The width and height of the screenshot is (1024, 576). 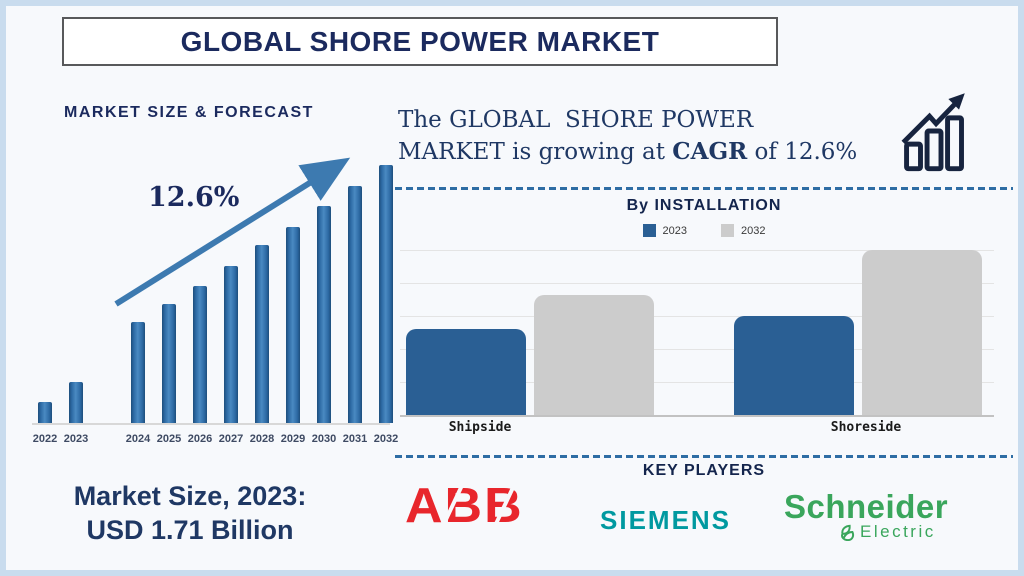 I want to click on forecast-x-tick-2032: 2032, so click(x=386, y=439).